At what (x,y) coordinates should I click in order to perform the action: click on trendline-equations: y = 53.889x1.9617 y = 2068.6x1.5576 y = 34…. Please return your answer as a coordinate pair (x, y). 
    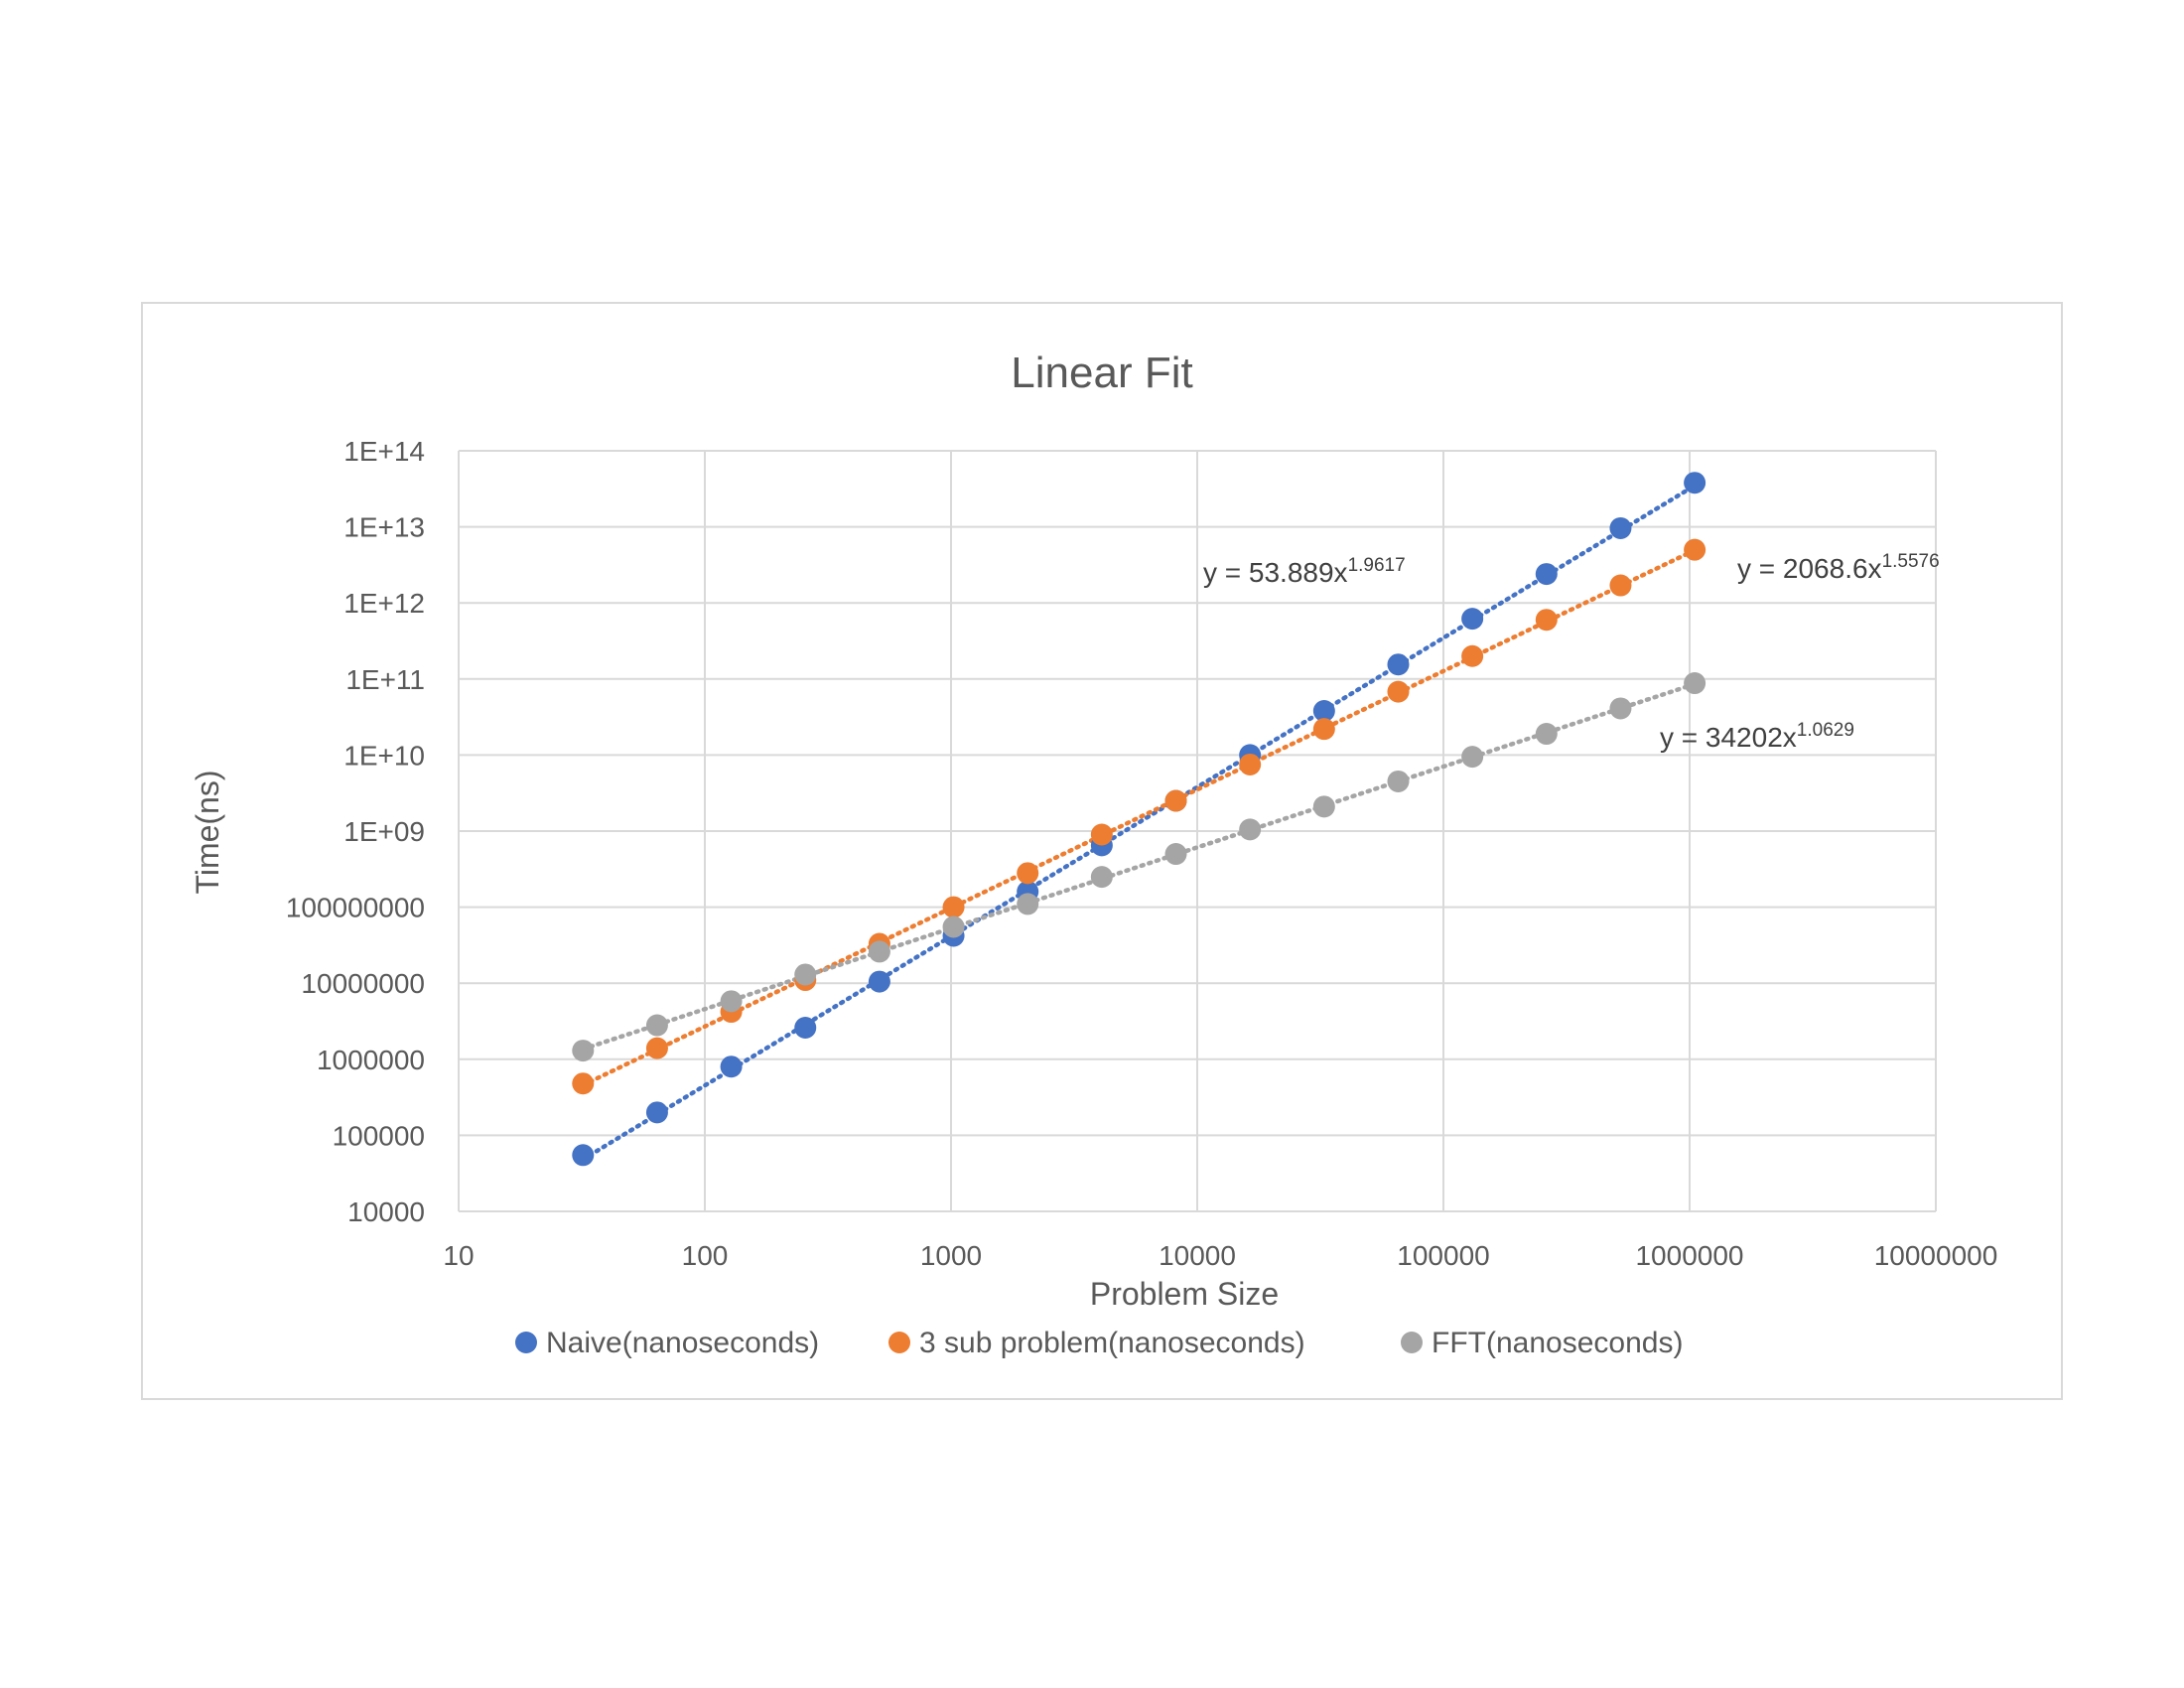
    Looking at the image, I should click on (1571, 652).